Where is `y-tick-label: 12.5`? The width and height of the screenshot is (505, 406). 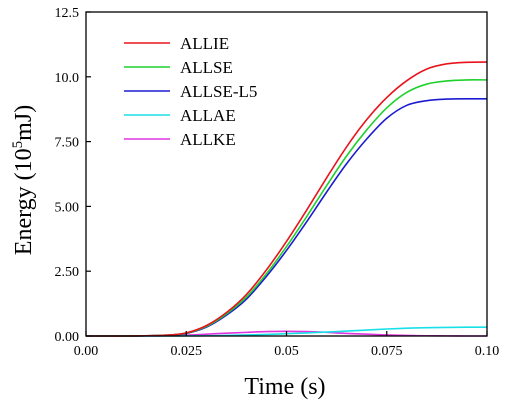 y-tick-label: 12.5 is located at coordinates (67, 13).